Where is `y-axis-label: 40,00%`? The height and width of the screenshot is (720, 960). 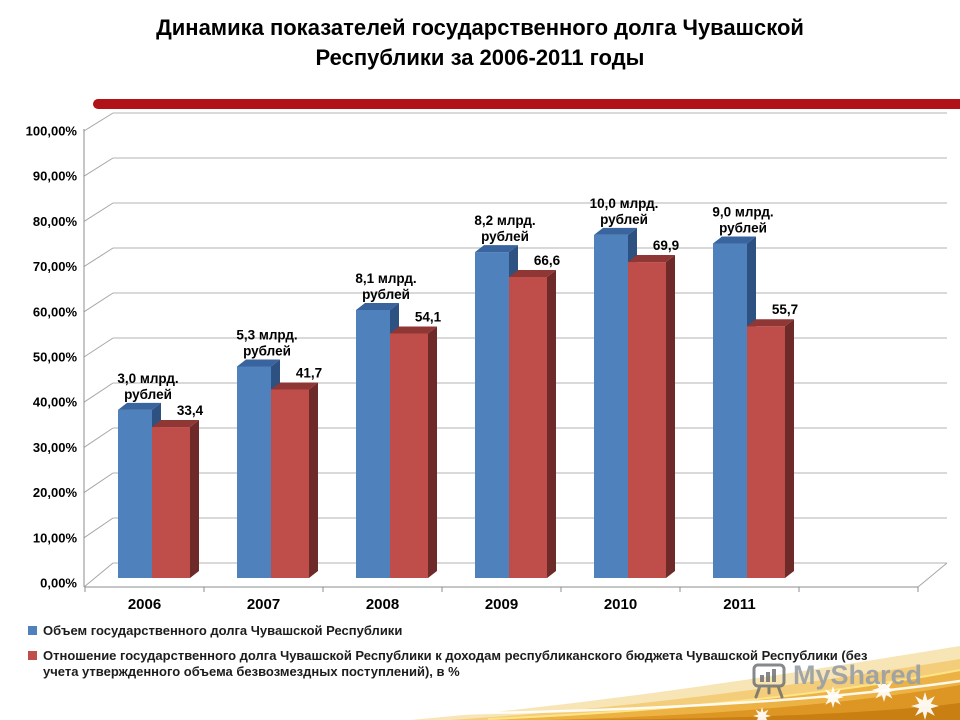 y-axis-label: 40,00% is located at coordinates (55, 402).